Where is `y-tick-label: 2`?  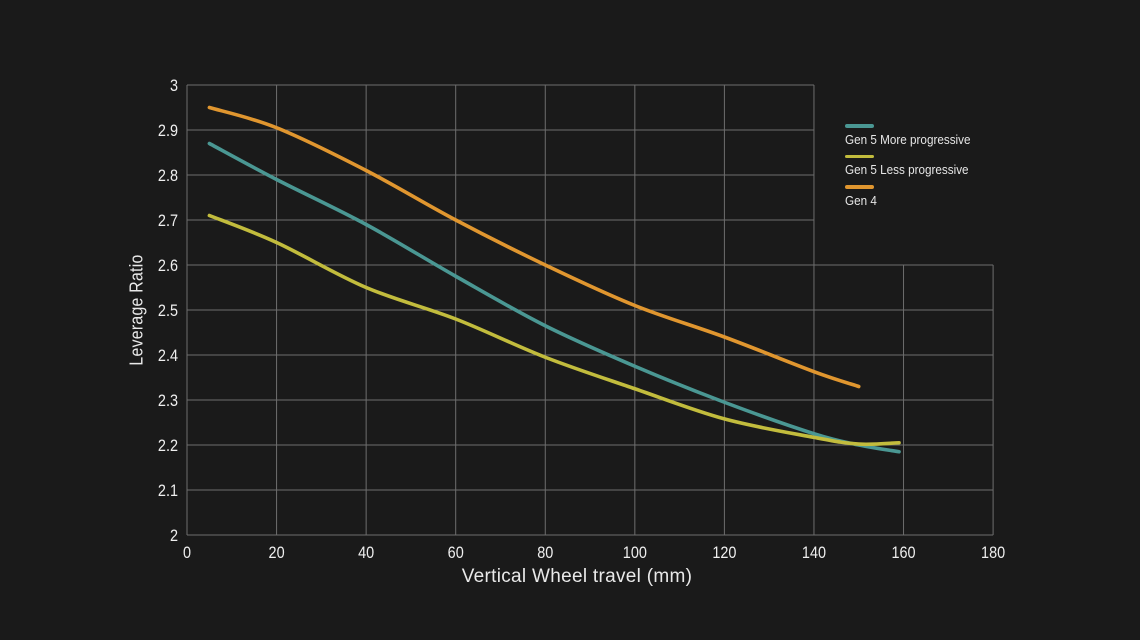 y-tick-label: 2 is located at coordinates (174, 536).